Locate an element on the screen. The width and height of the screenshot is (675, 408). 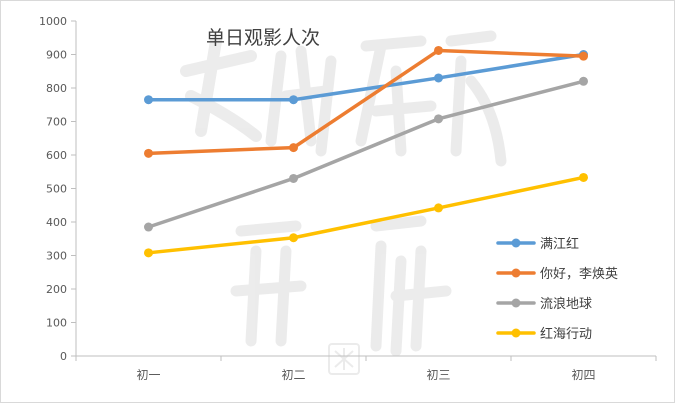
y-tick-label: 900 is located at coordinates (56, 55).